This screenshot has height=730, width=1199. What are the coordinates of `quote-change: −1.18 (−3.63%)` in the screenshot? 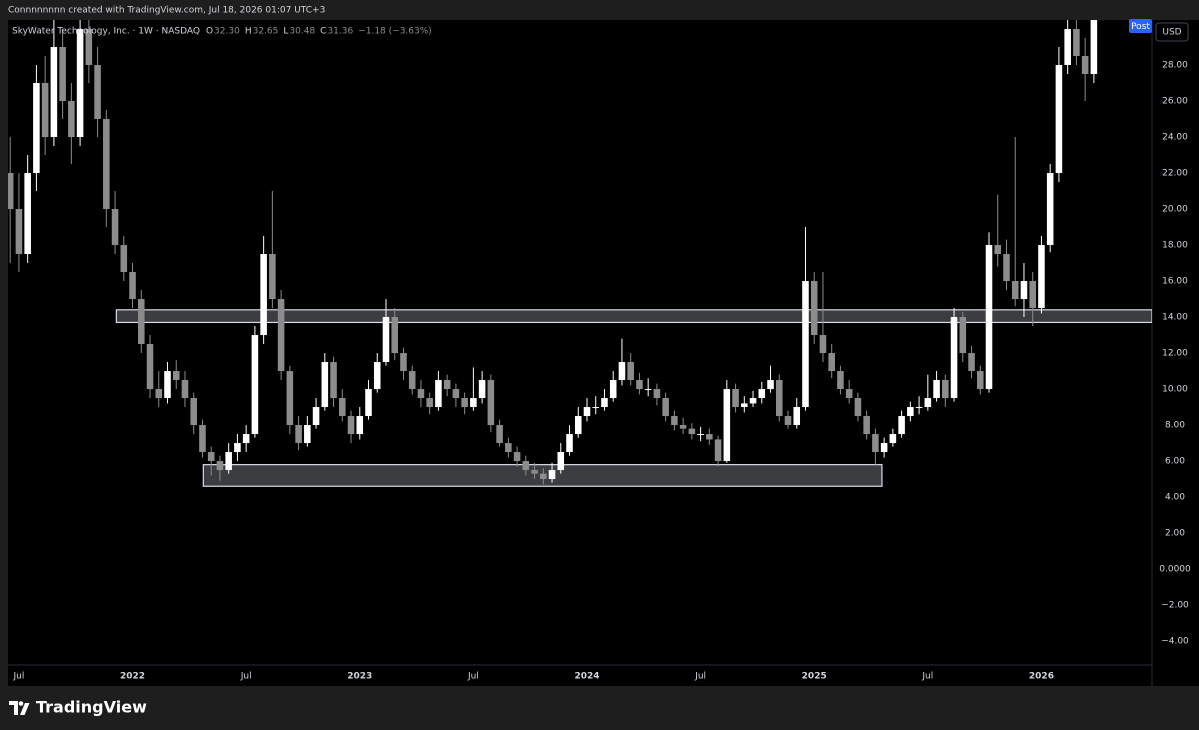 It's located at (395, 32).